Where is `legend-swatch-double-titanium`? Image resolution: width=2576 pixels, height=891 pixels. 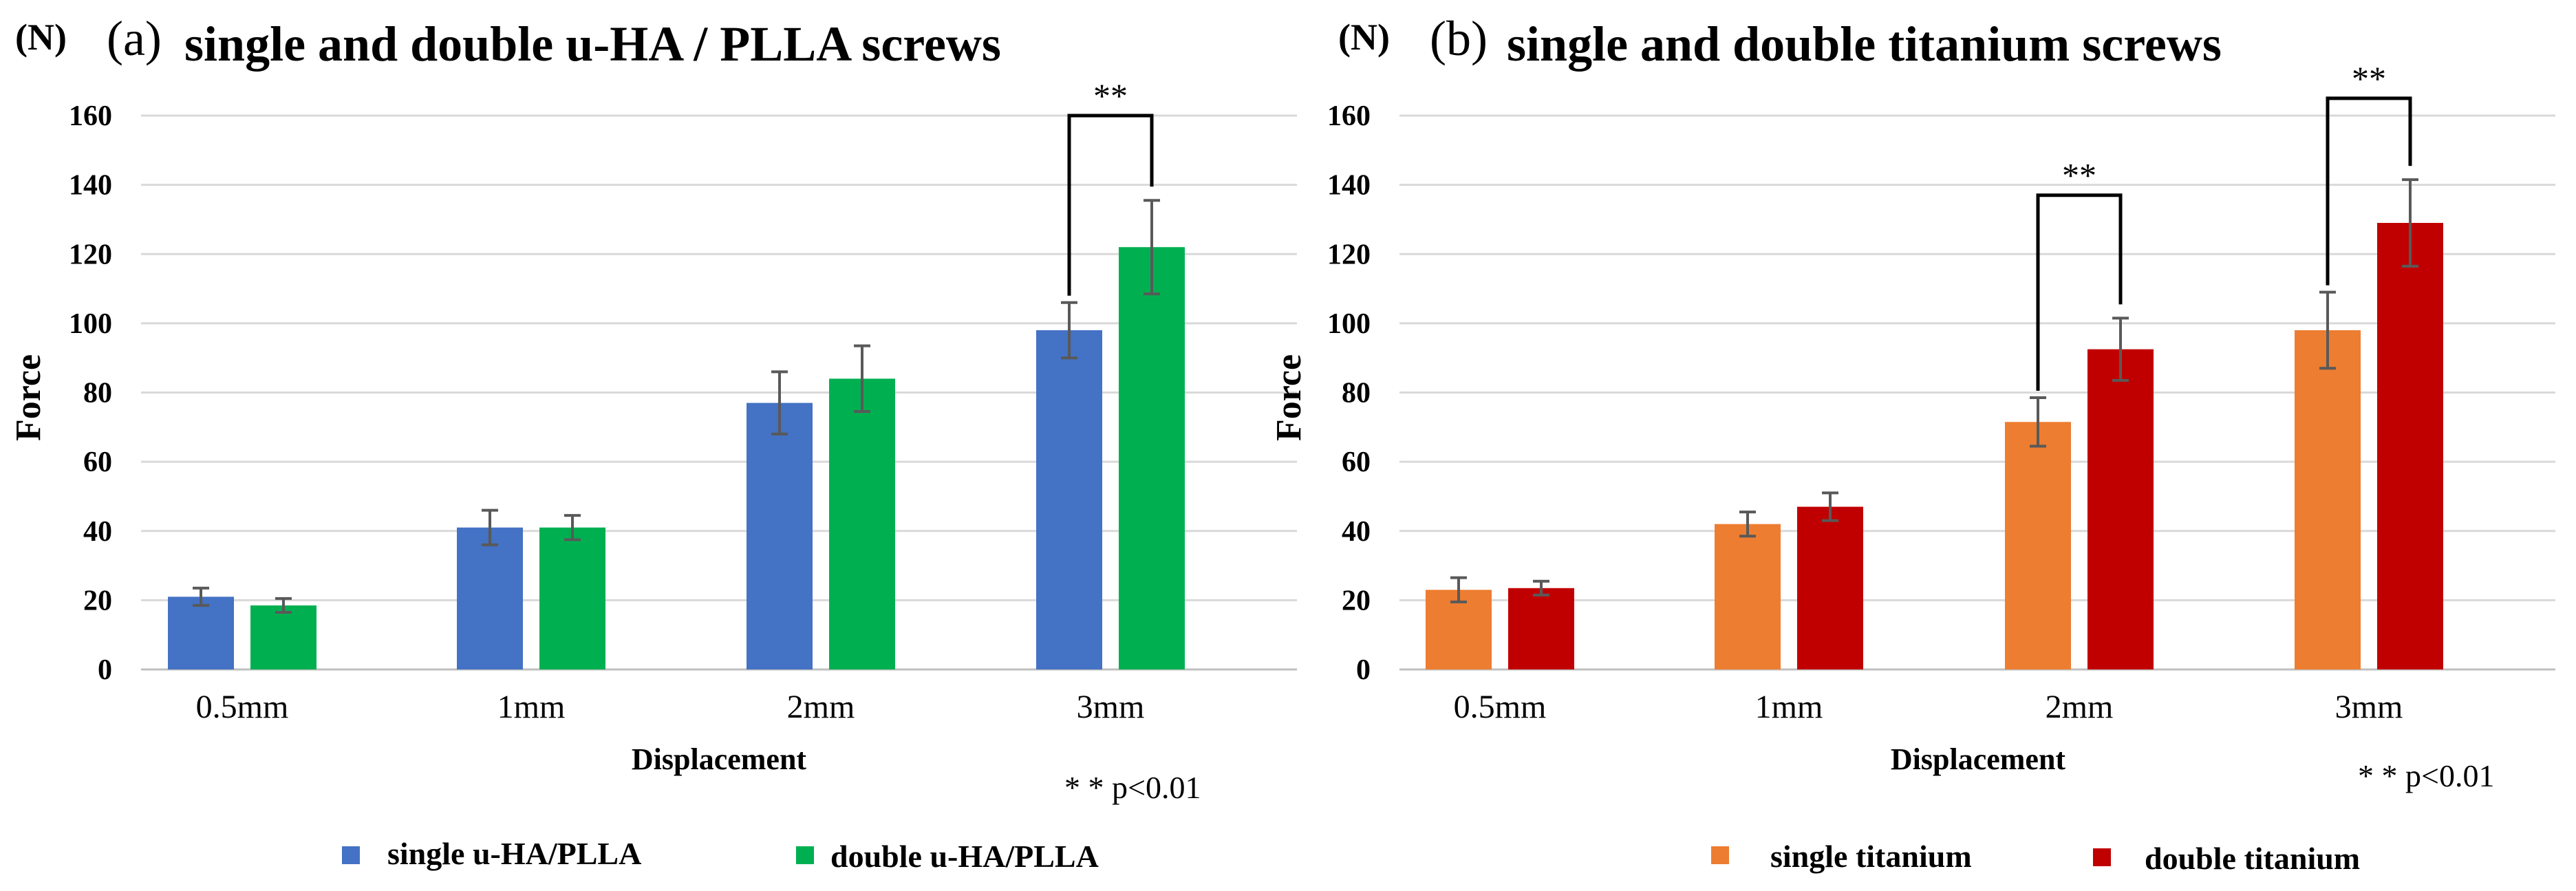
legend-swatch-double-titanium is located at coordinates (2102, 857).